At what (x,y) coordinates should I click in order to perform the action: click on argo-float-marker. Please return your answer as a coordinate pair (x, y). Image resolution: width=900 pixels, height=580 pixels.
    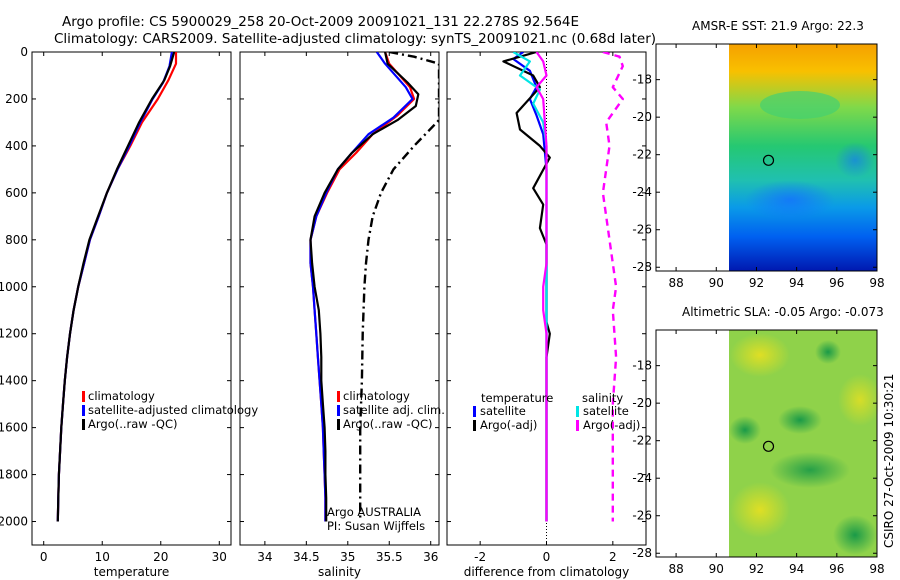
    Looking at the image, I should click on (768, 160).